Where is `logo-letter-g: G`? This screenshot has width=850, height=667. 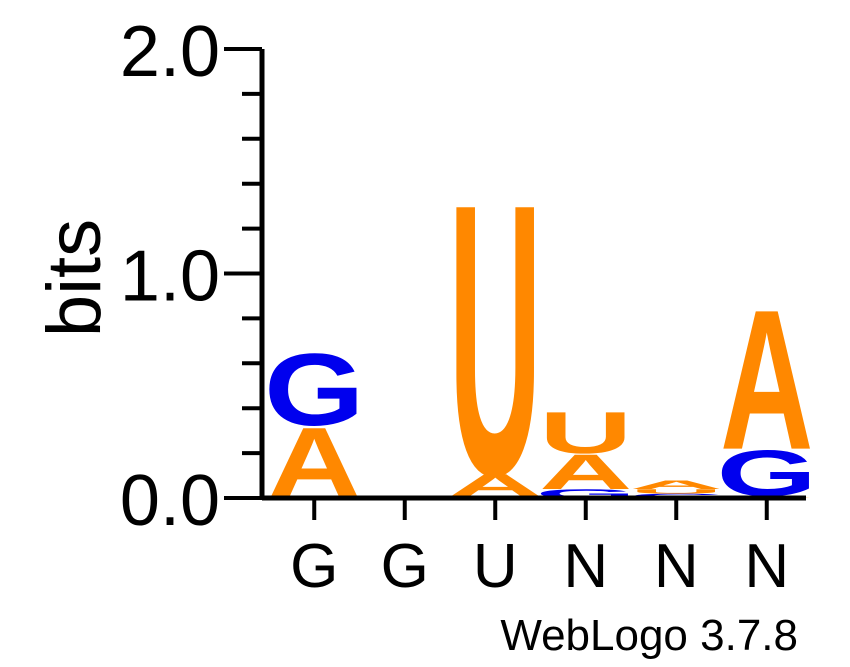 logo-letter-g: G is located at coordinates (314, 389).